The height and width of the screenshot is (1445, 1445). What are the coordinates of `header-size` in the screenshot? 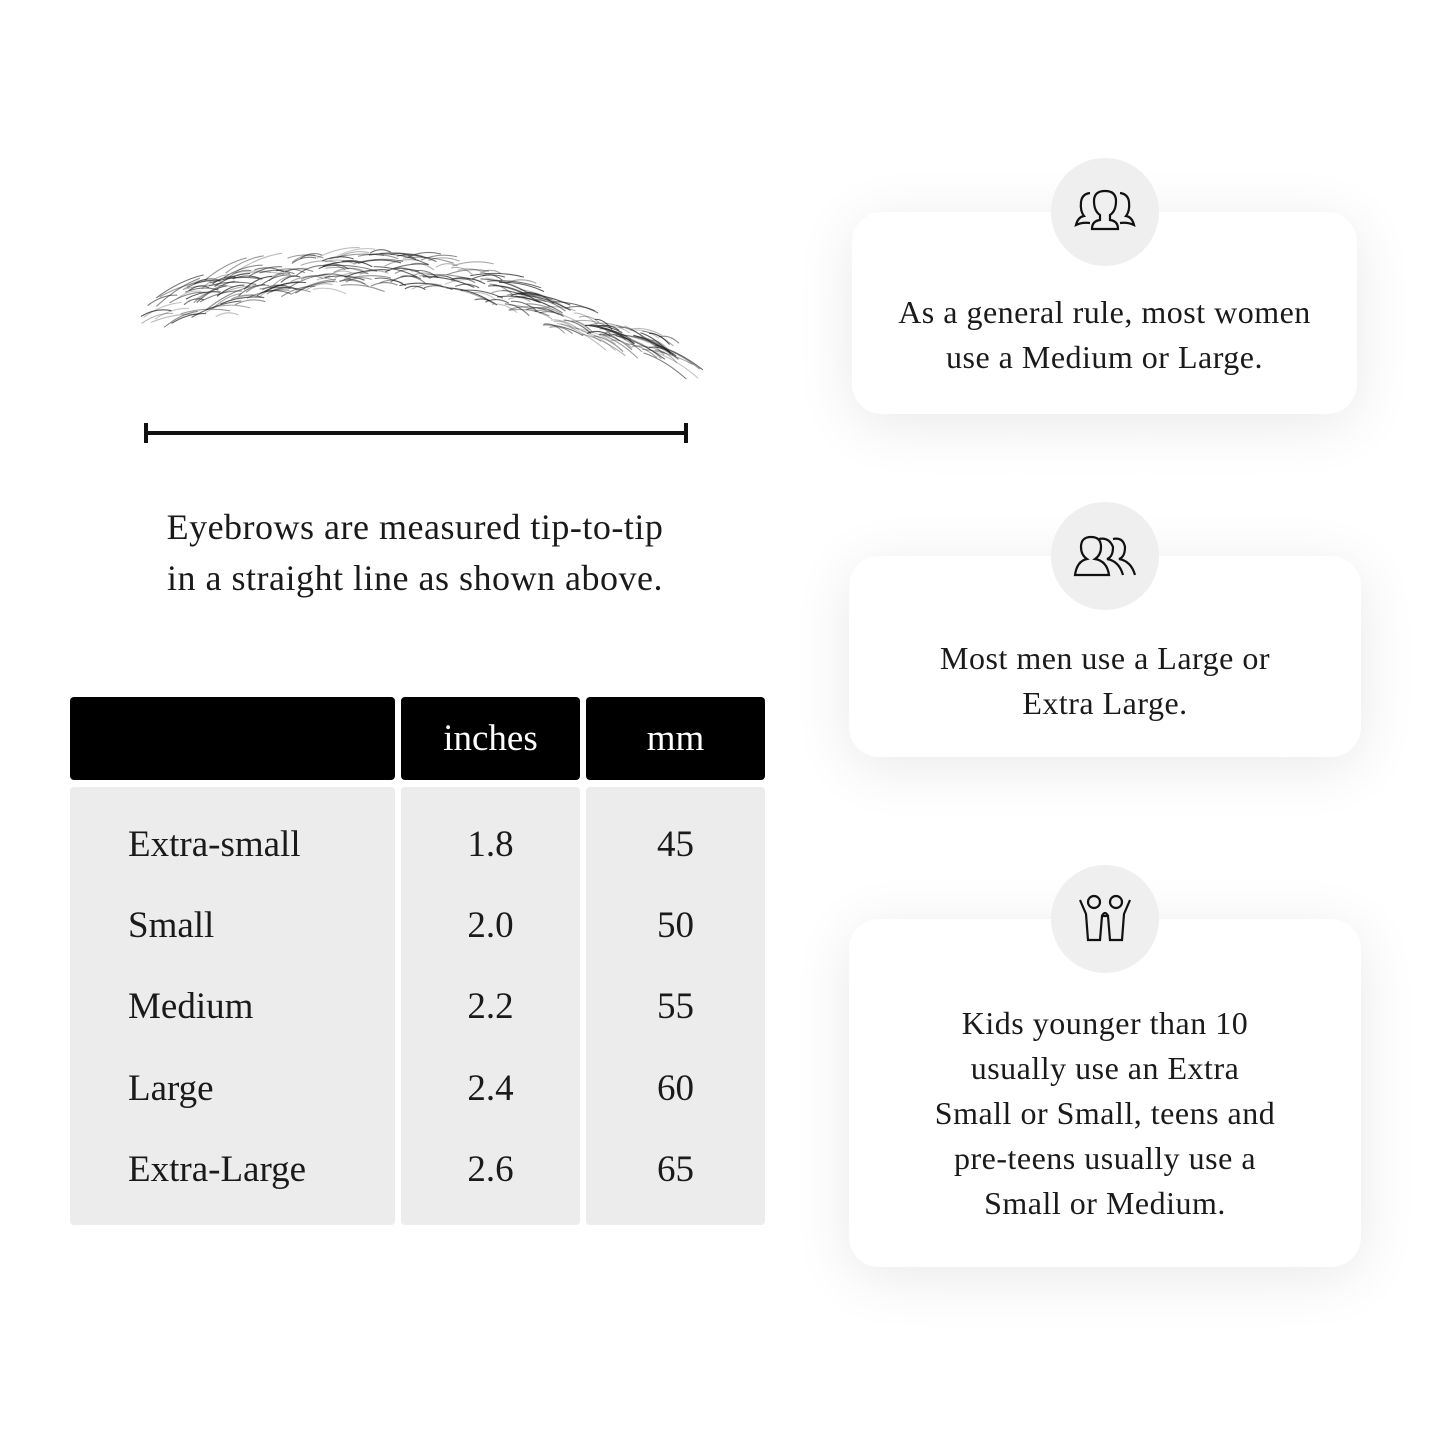 It's located at (232, 738).